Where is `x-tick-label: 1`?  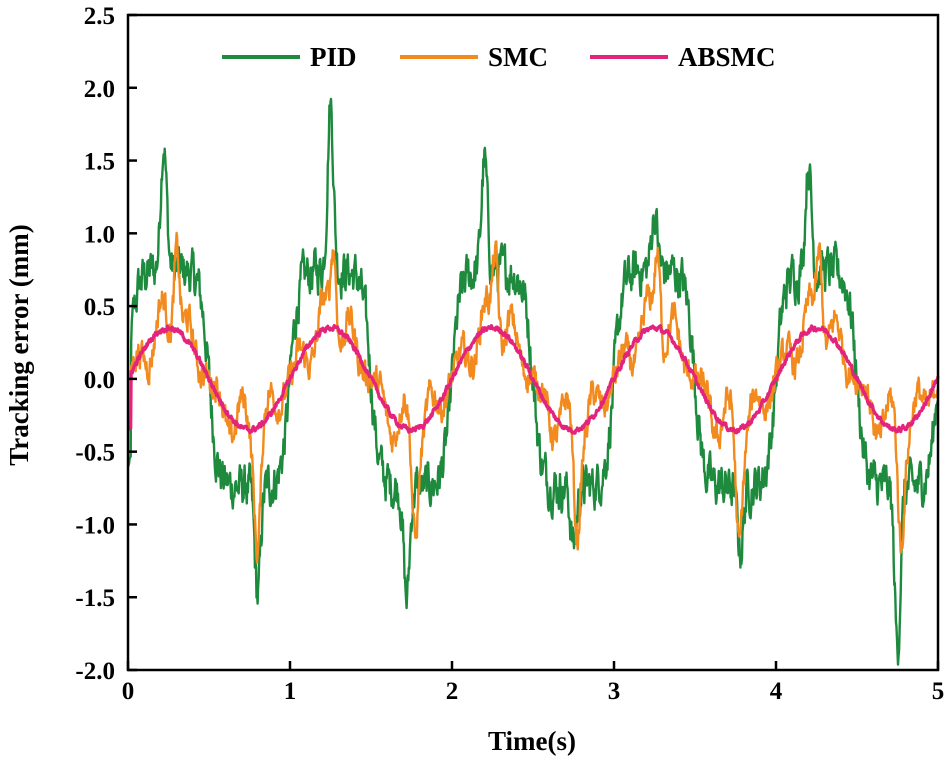 x-tick-label: 1 is located at coordinates (290, 691).